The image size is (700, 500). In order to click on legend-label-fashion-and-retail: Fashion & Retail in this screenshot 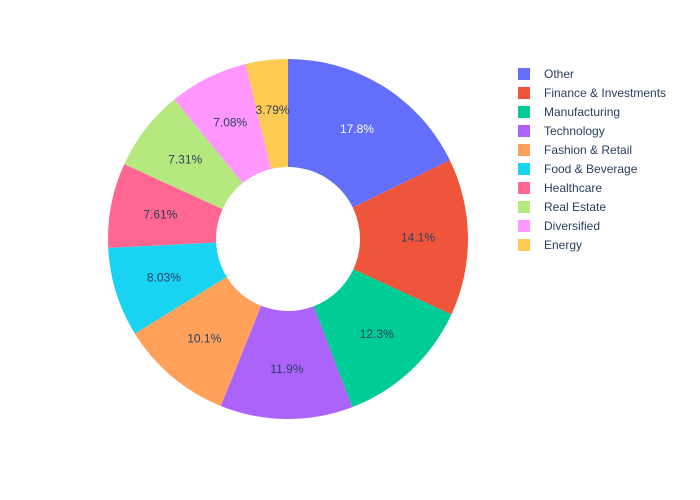, I will do `click(588, 150)`.